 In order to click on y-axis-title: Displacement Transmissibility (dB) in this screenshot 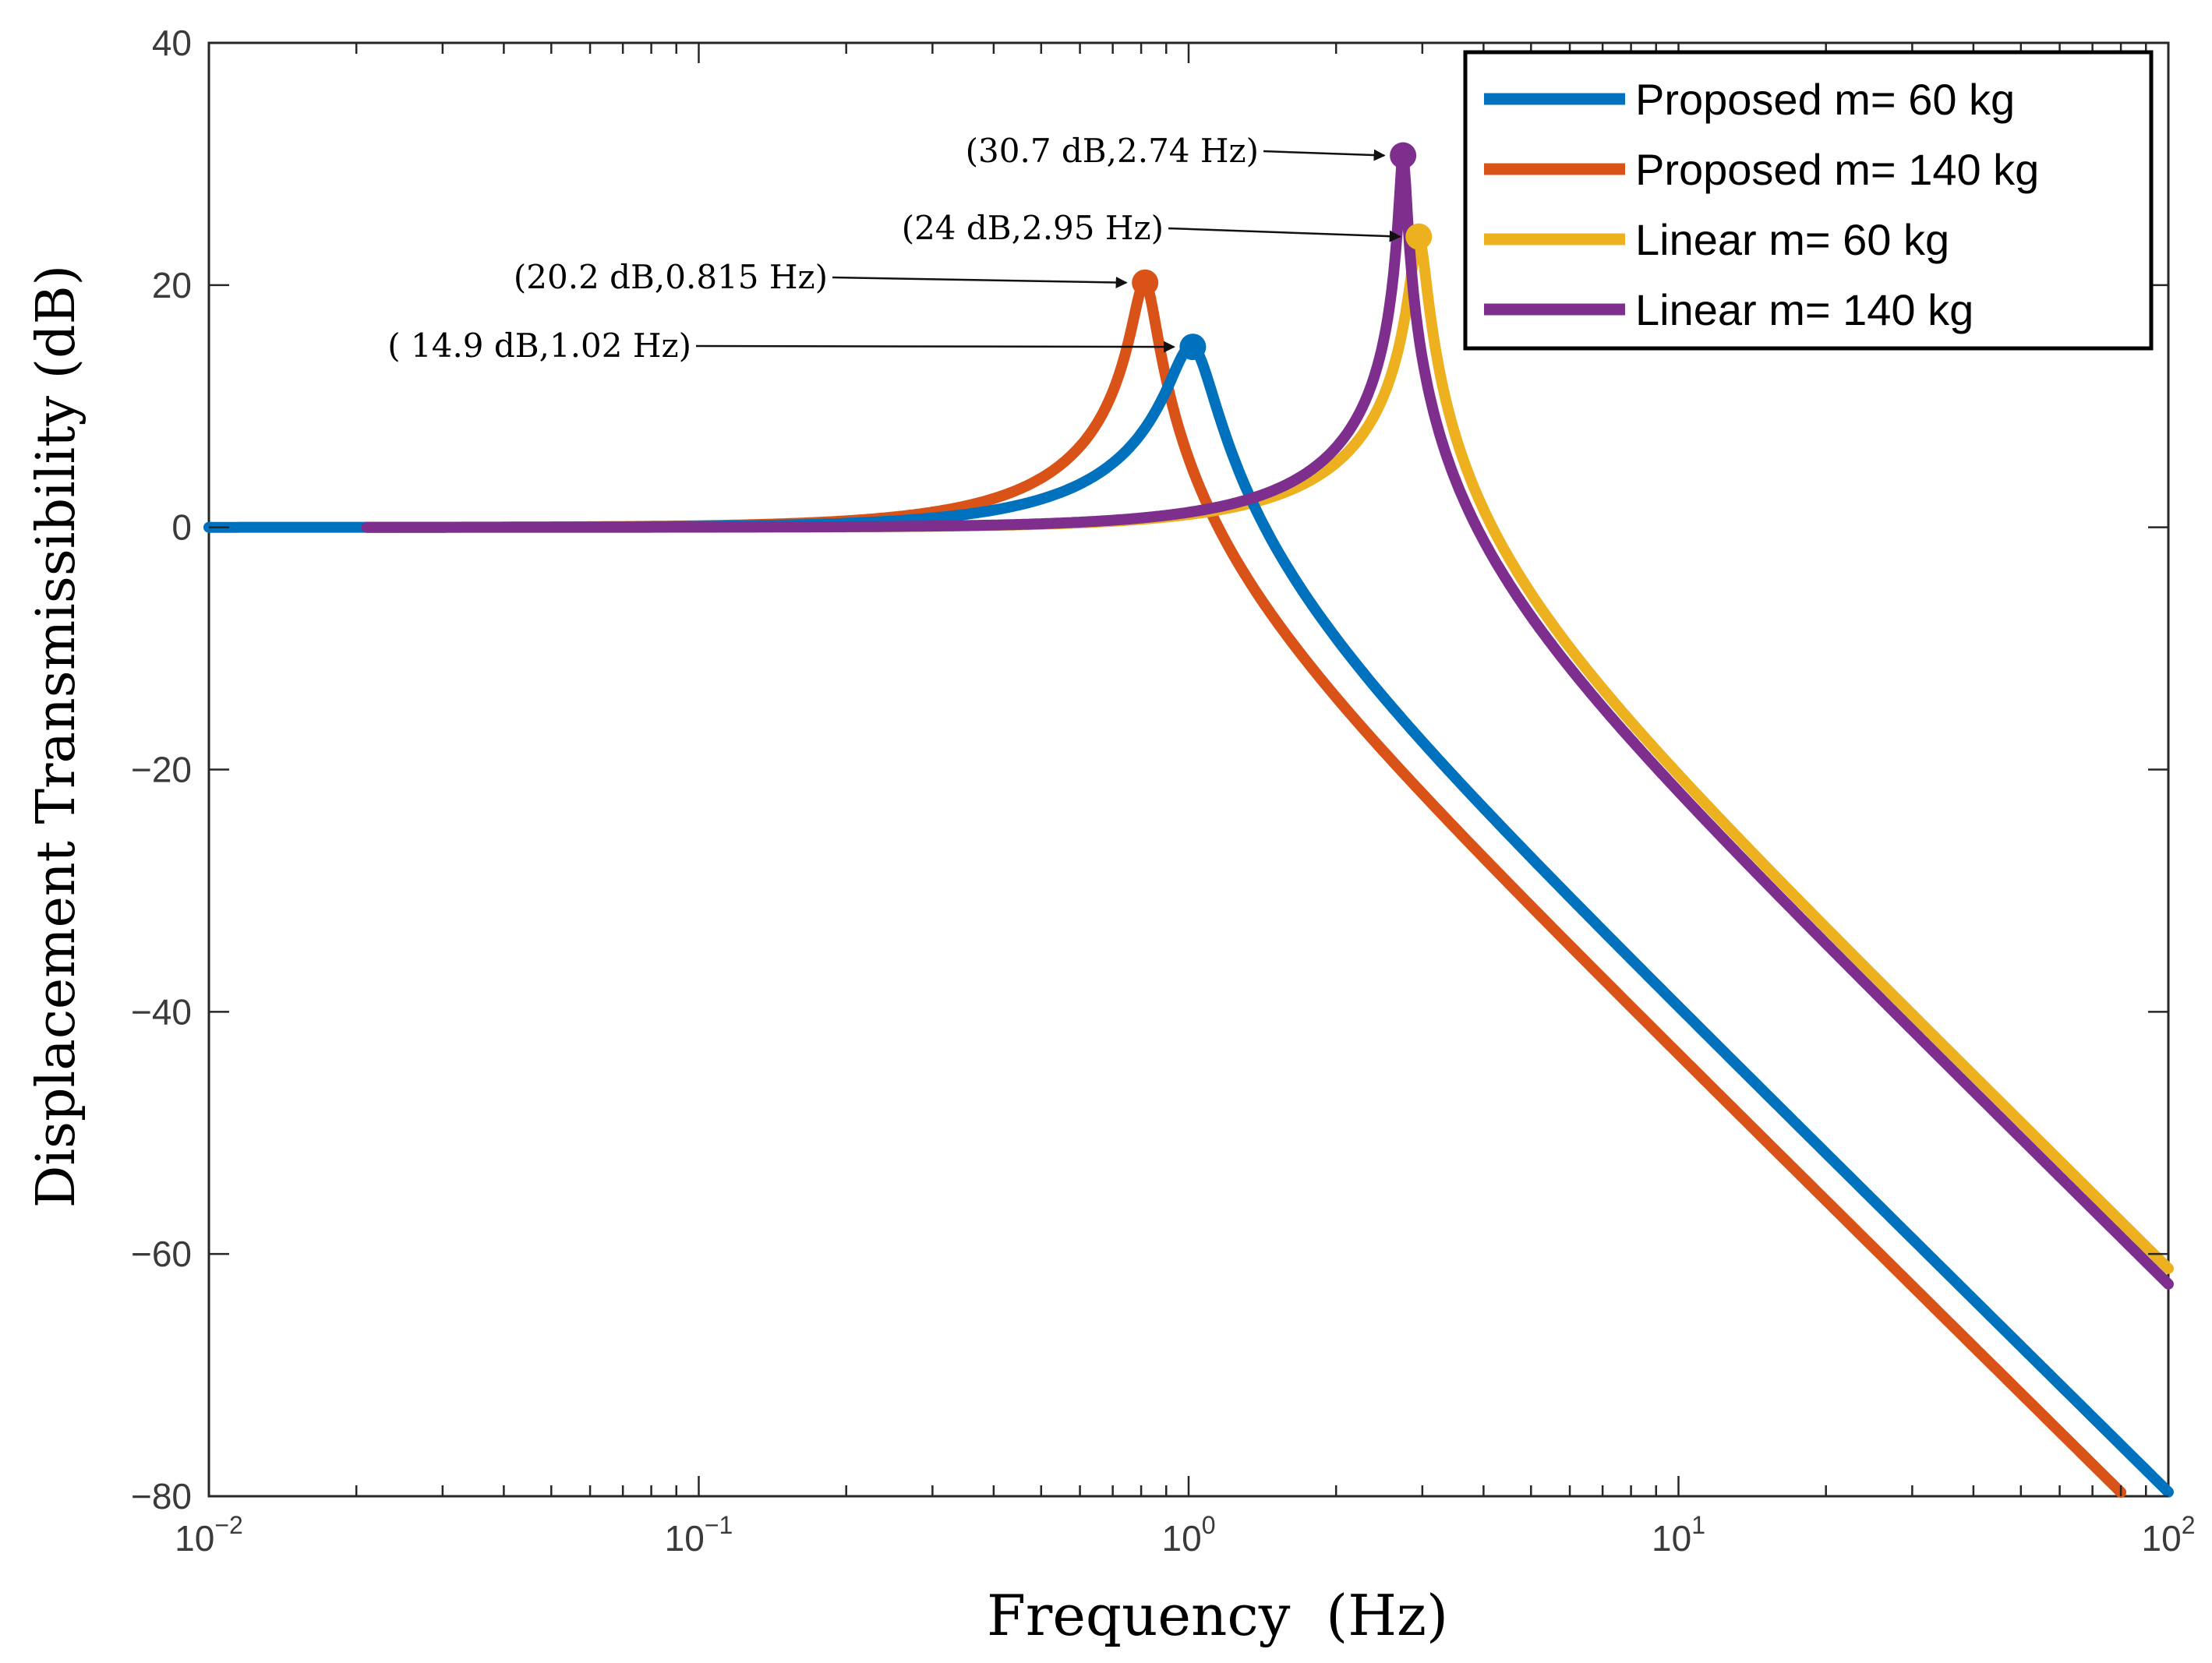, I will do `click(56, 736)`.